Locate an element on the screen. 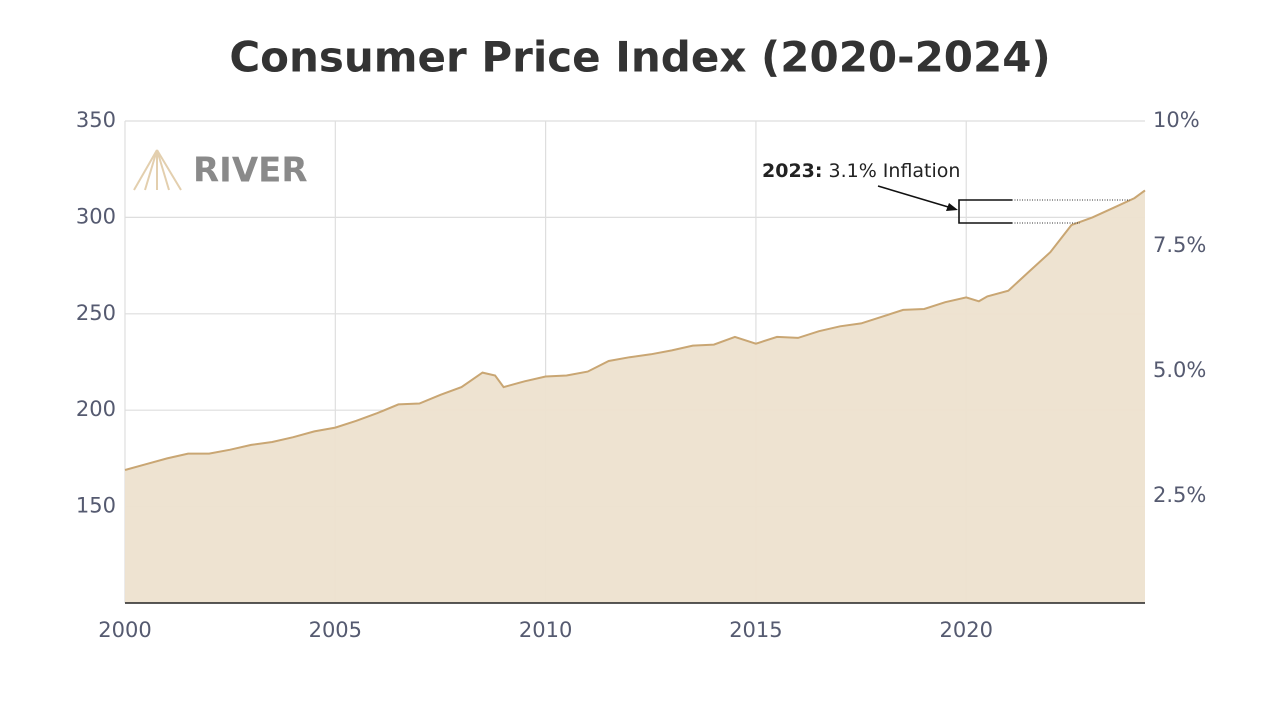  watermark-logo: RIVER is located at coordinates (220, 170).